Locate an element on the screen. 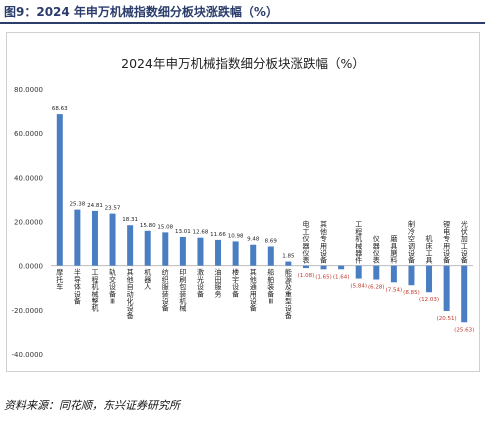 The image size is (485, 421). data-label: 68.63 is located at coordinates (60, 109).